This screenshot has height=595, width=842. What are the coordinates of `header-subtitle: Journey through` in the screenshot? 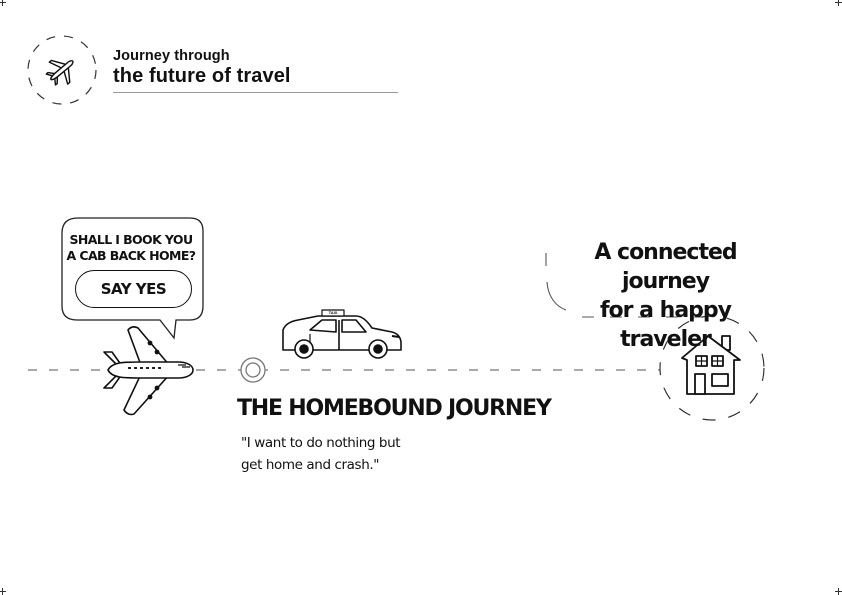 It's located at (171, 56).